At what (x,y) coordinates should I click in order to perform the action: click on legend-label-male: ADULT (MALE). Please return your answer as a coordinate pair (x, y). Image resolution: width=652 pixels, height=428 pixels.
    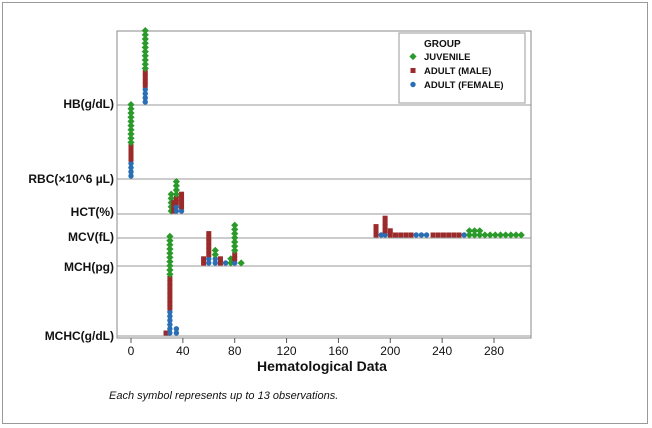
    Looking at the image, I should click on (457, 71).